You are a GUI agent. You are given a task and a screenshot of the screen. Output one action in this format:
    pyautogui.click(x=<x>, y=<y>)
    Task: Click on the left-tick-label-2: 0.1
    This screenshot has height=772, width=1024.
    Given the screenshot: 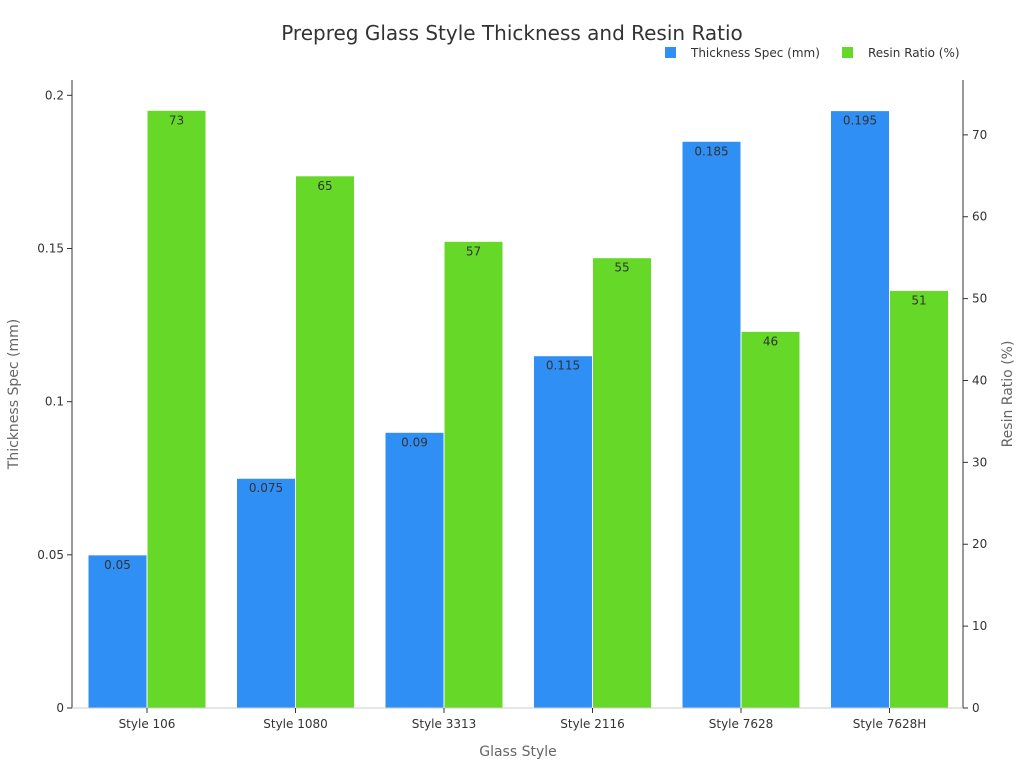 What is the action you would take?
    pyautogui.click(x=54, y=402)
    